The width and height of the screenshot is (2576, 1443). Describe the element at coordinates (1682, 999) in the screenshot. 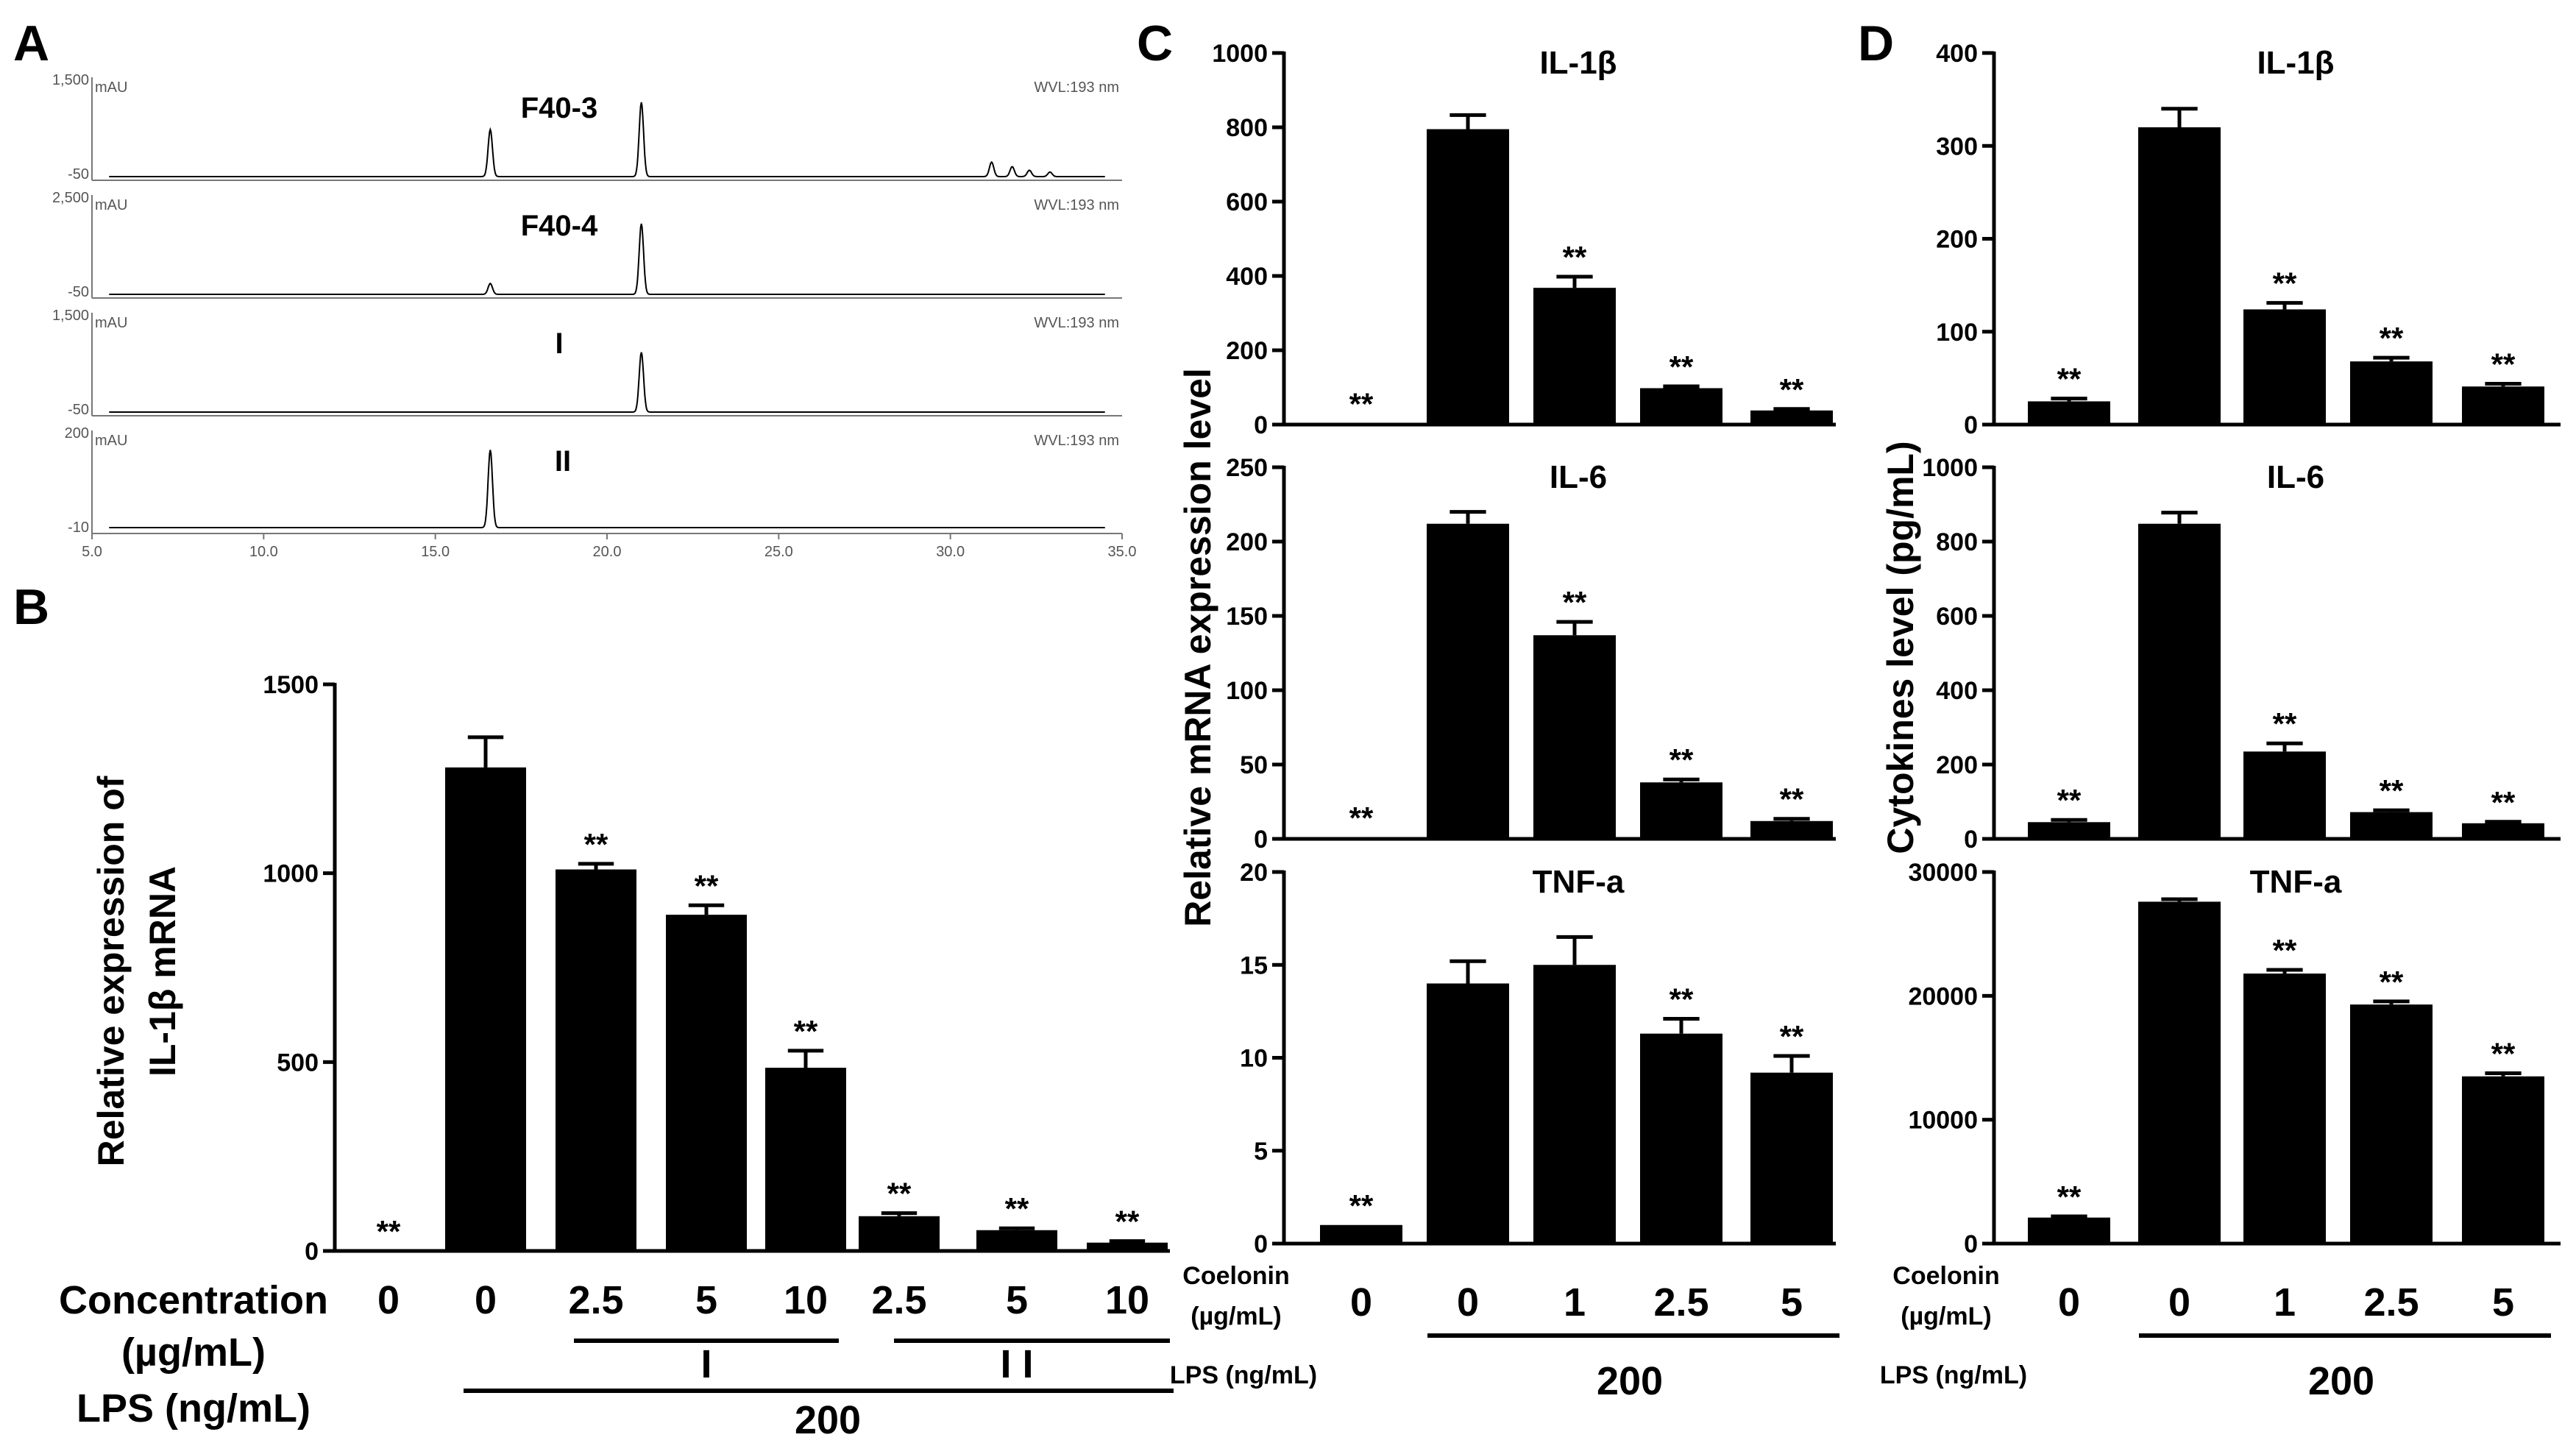

I see `c-sub2-sig-3: **` at that location.